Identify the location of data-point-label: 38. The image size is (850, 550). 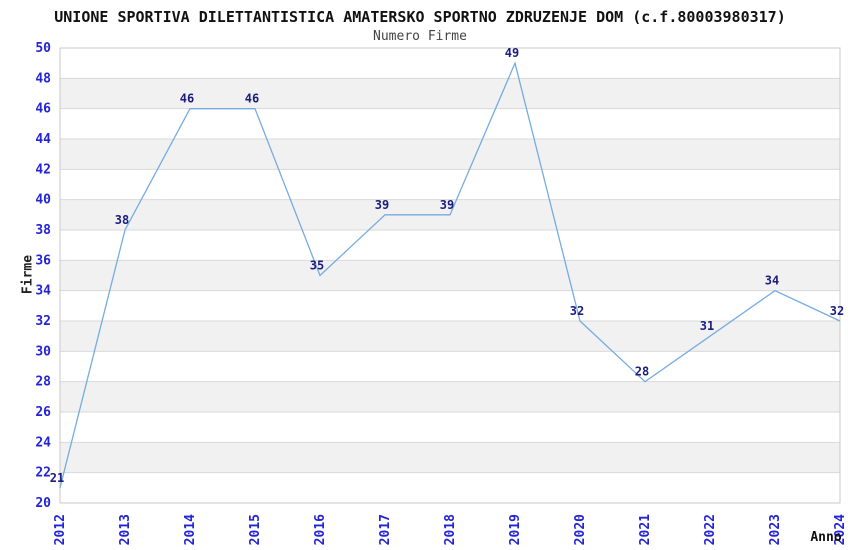
(122, 220).